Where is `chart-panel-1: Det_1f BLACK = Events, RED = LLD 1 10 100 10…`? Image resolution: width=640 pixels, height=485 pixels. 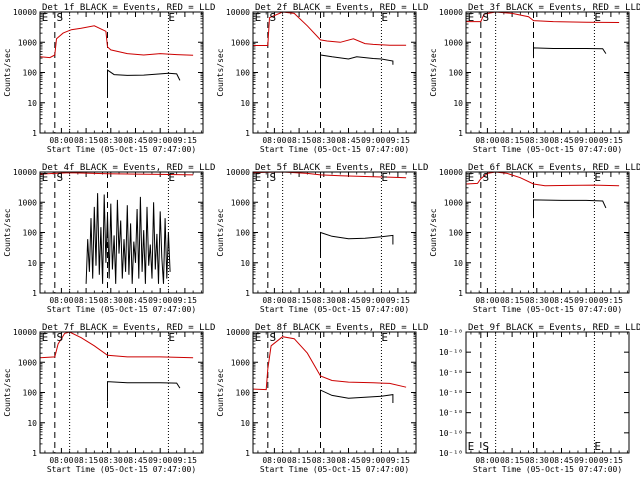
chart-panel-1: Det_1f BLACK = Events, RED = LLD 1 10 100 10… is located at coordinates (109, 78).